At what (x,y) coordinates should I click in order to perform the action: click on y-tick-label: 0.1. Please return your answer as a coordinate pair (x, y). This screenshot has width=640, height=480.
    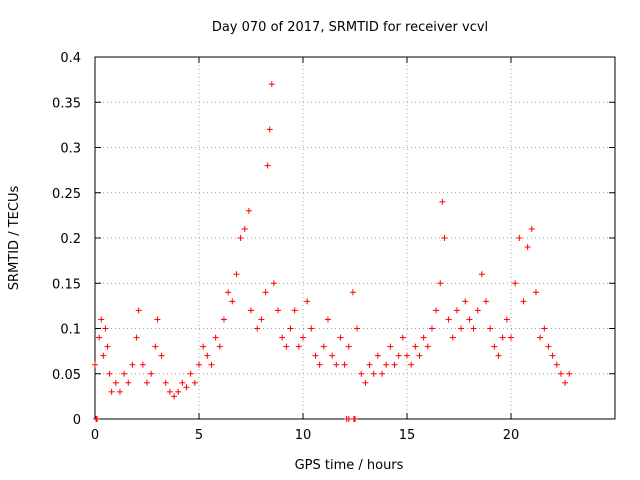
    Looking at the image, I should click on (70, 330).